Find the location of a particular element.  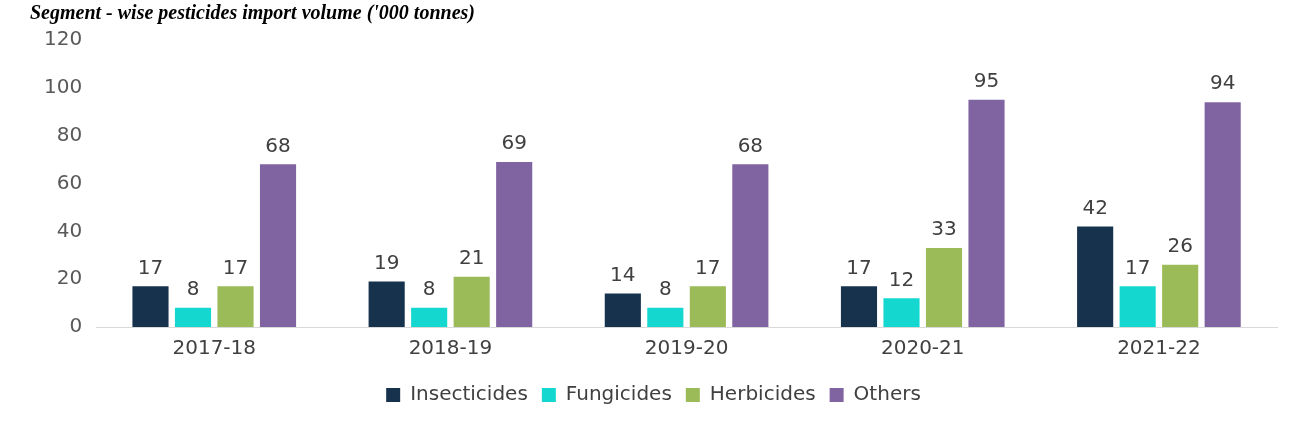

data-label: 69 is located at coordinates (514, 142).